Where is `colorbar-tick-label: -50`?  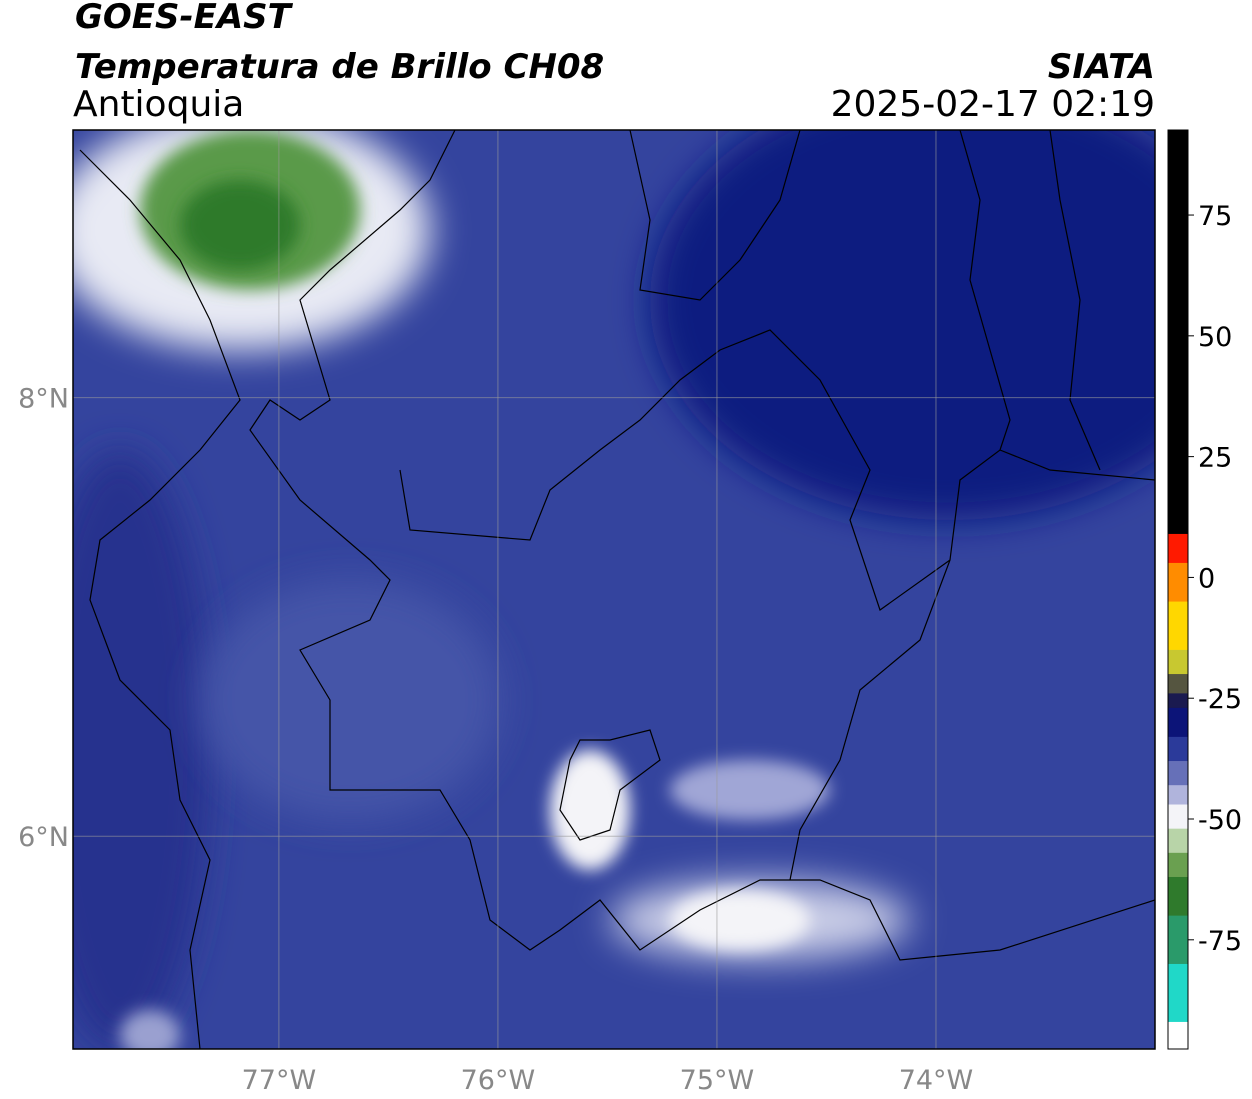 colorbar-tick-label: -50 is located at coordinates (1220, 820).